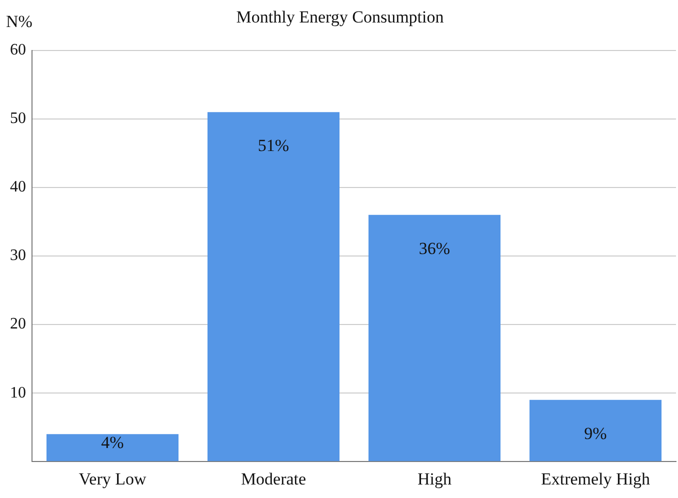  Describe the element at coordinates (434, 248) in the screenshot. I see `data-label: 36%` at that location.